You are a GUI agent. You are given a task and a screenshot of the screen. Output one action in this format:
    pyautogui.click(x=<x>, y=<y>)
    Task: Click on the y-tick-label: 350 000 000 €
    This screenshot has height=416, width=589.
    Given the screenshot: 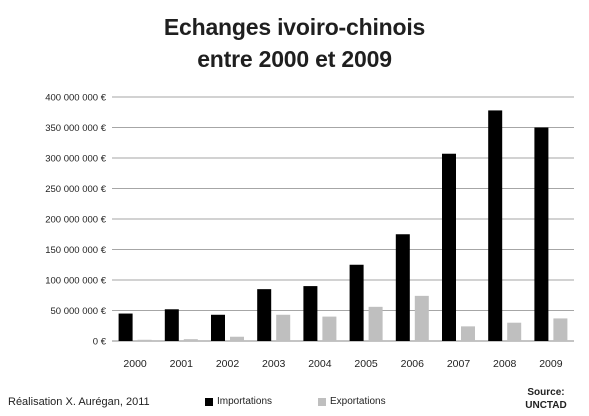 What is the action you would take?
    pyautogui.click(x=75, y=128)
    